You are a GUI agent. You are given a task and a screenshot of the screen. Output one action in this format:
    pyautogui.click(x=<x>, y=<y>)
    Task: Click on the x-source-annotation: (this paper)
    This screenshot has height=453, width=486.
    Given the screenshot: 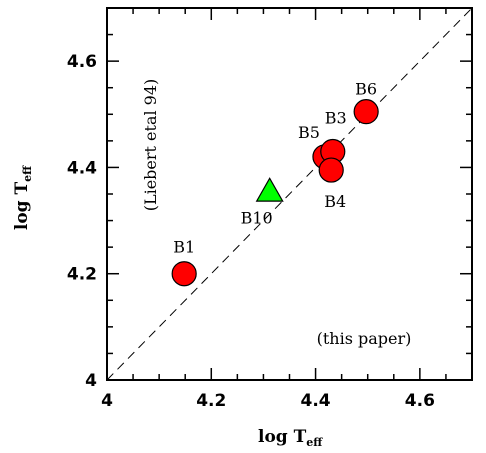 What is the action you would take?
    pyautogui.click(x=364, y=338)
    